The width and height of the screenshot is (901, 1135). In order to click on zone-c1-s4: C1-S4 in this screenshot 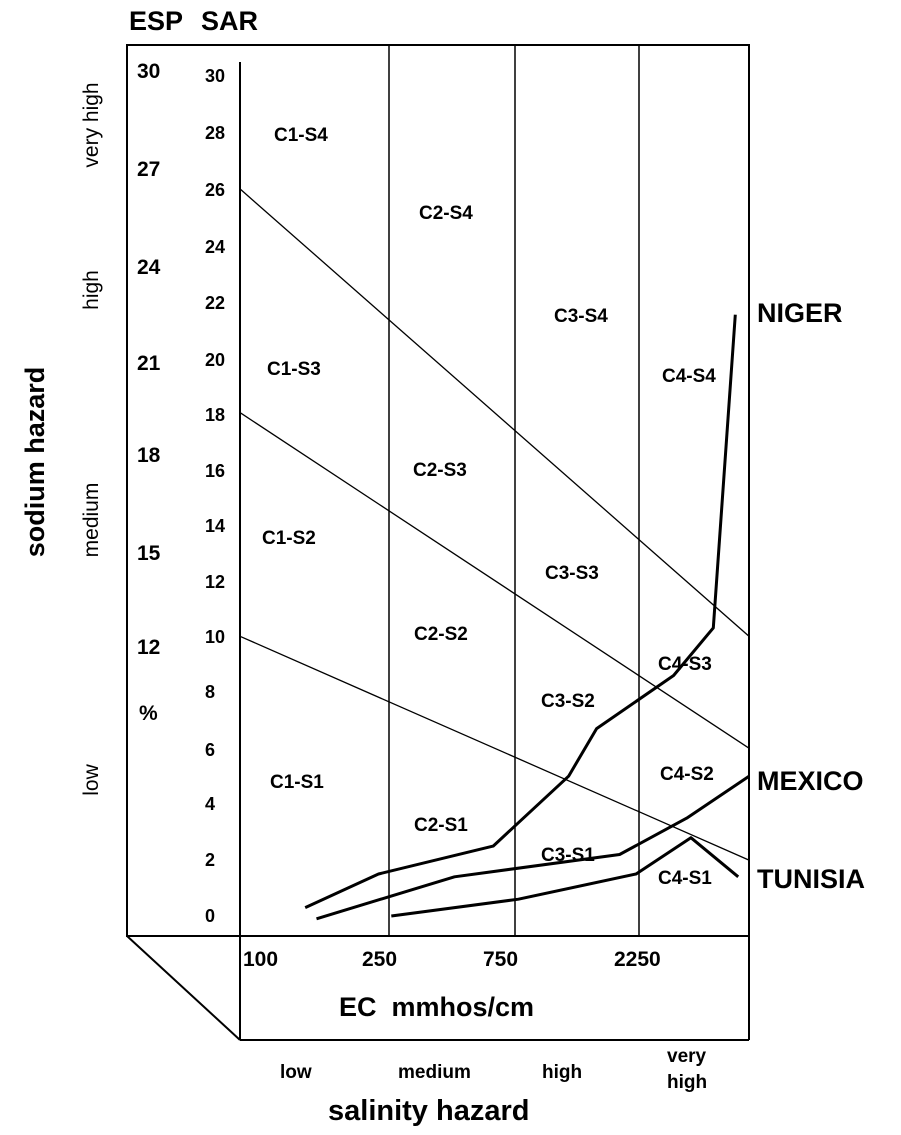, I will do `click(301, 135)`.